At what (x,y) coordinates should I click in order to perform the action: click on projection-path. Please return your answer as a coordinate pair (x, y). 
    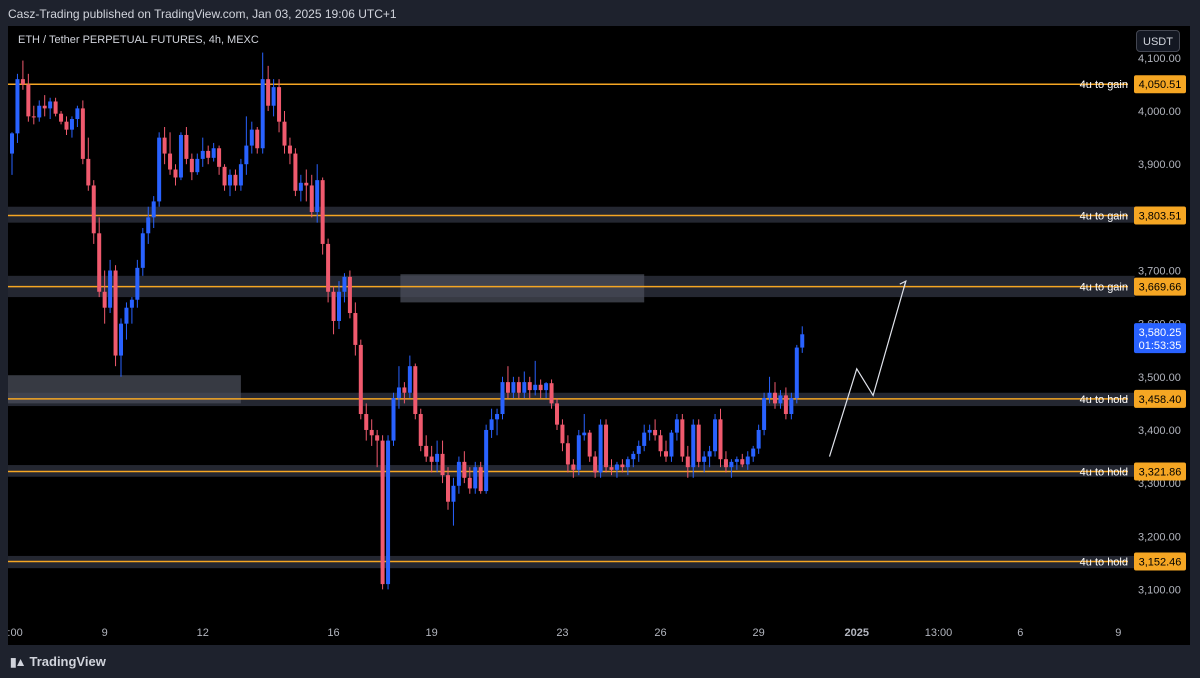
    Looking at the image, I should click on (867, 368).